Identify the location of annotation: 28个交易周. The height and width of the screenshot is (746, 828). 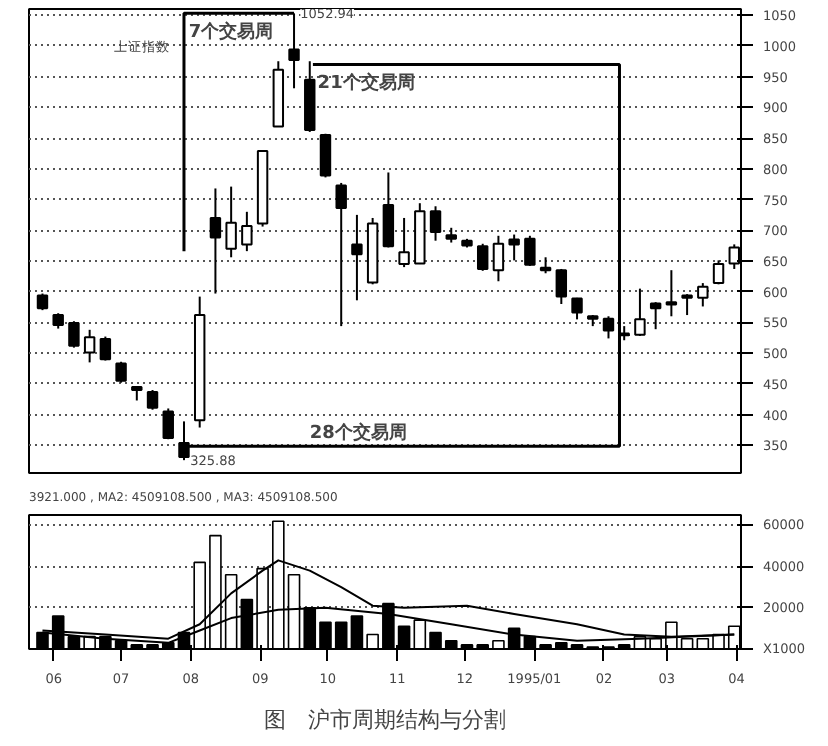
(358, 432).